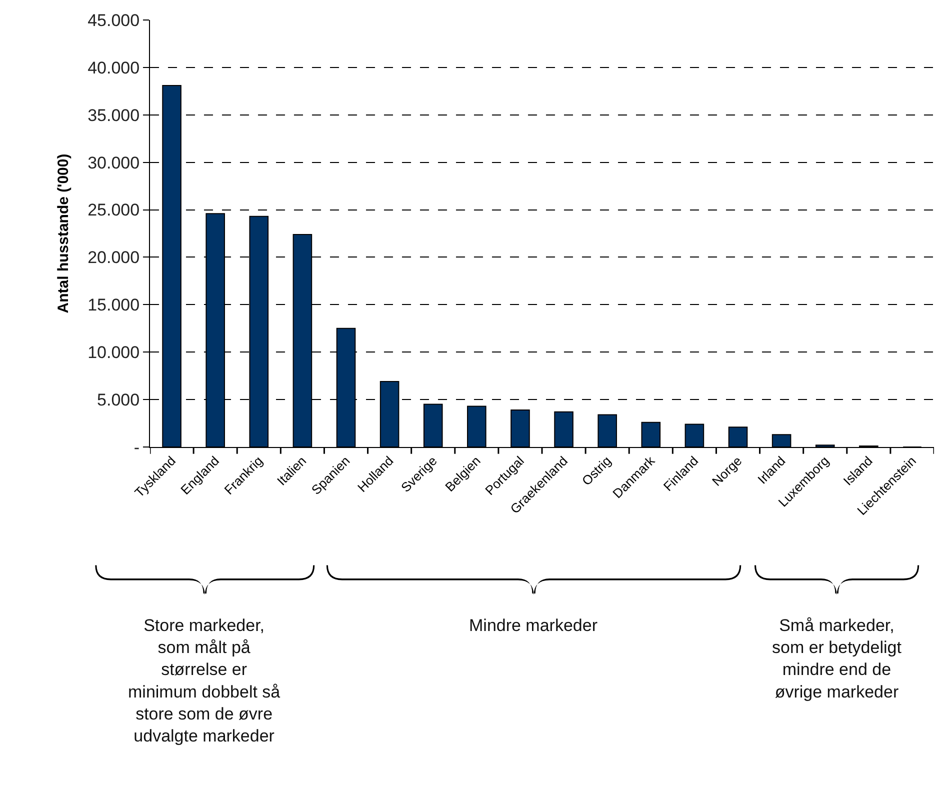 The height and width of the screenshot is (801, 939). What do you see at coordinates (533, 625) in the screenshot?
I see `text: Mindre markeder` at bounding box center [533, 625].